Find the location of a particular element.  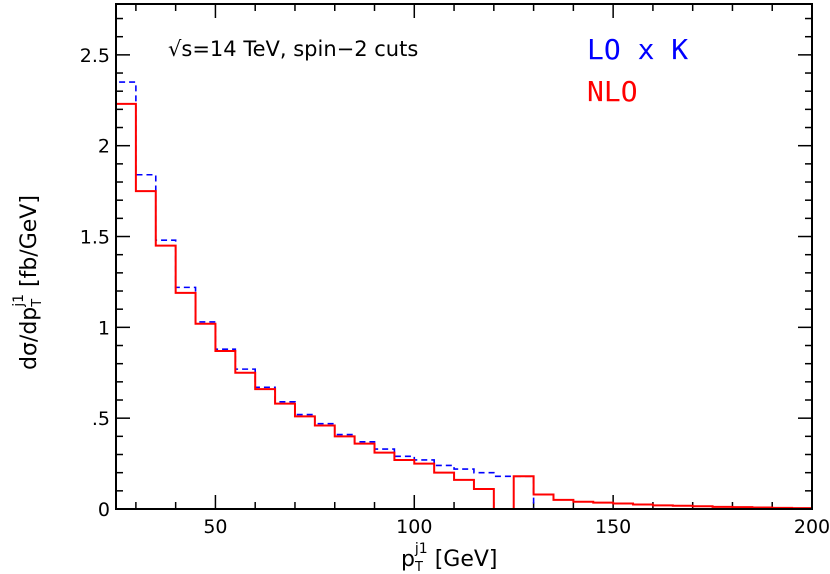

x-axis-label: pTj1 [GeV] is located at coordinates (449, 557).